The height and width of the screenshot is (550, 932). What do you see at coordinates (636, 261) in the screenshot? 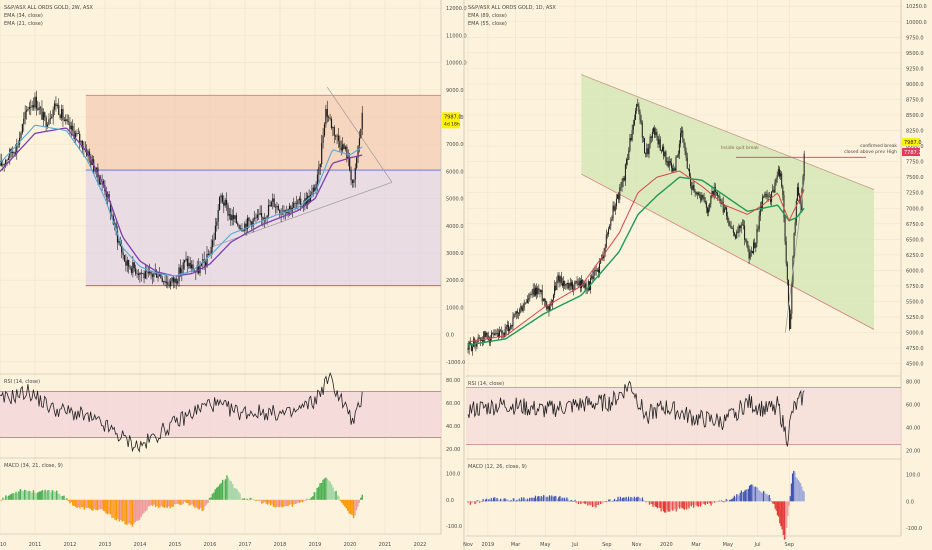
I see `ema-89-line` at bounding box center [636, 261].